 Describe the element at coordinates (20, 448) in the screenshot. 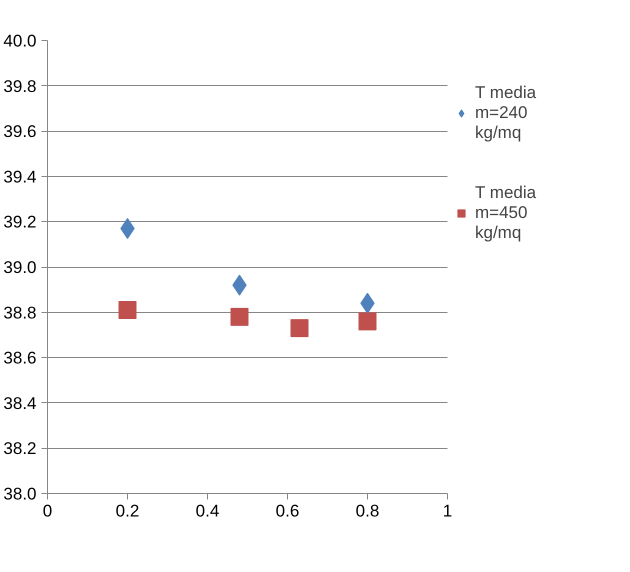

I see `y-tick-label: 38.2` at that location.